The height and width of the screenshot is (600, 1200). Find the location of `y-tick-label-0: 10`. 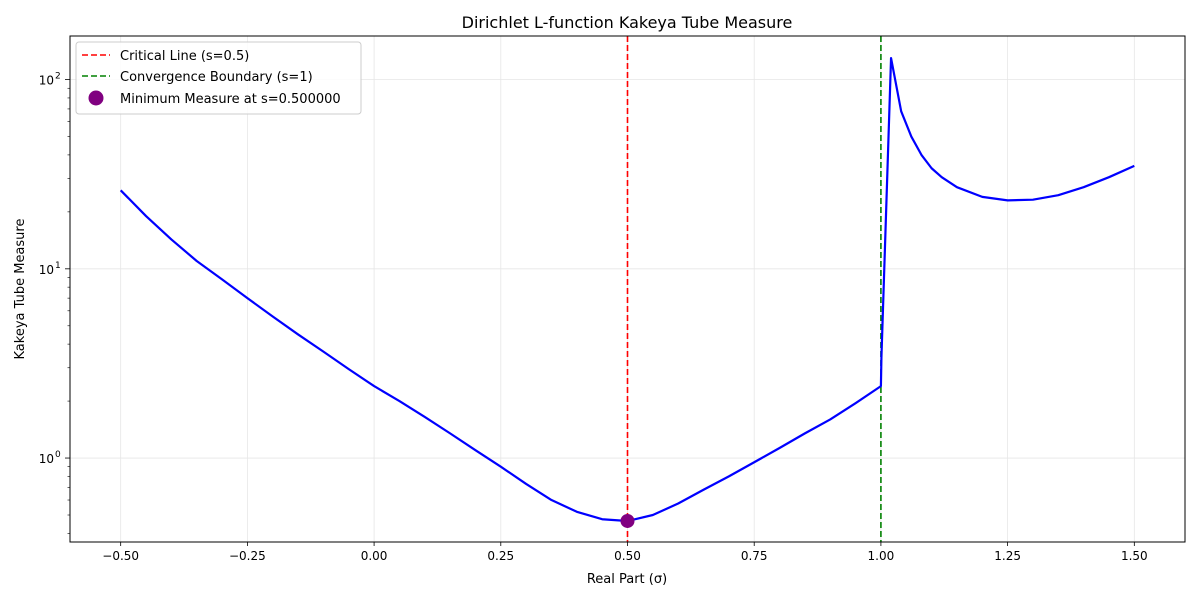

y-tick-label-0: 10 is located at coordinates (46, 459).